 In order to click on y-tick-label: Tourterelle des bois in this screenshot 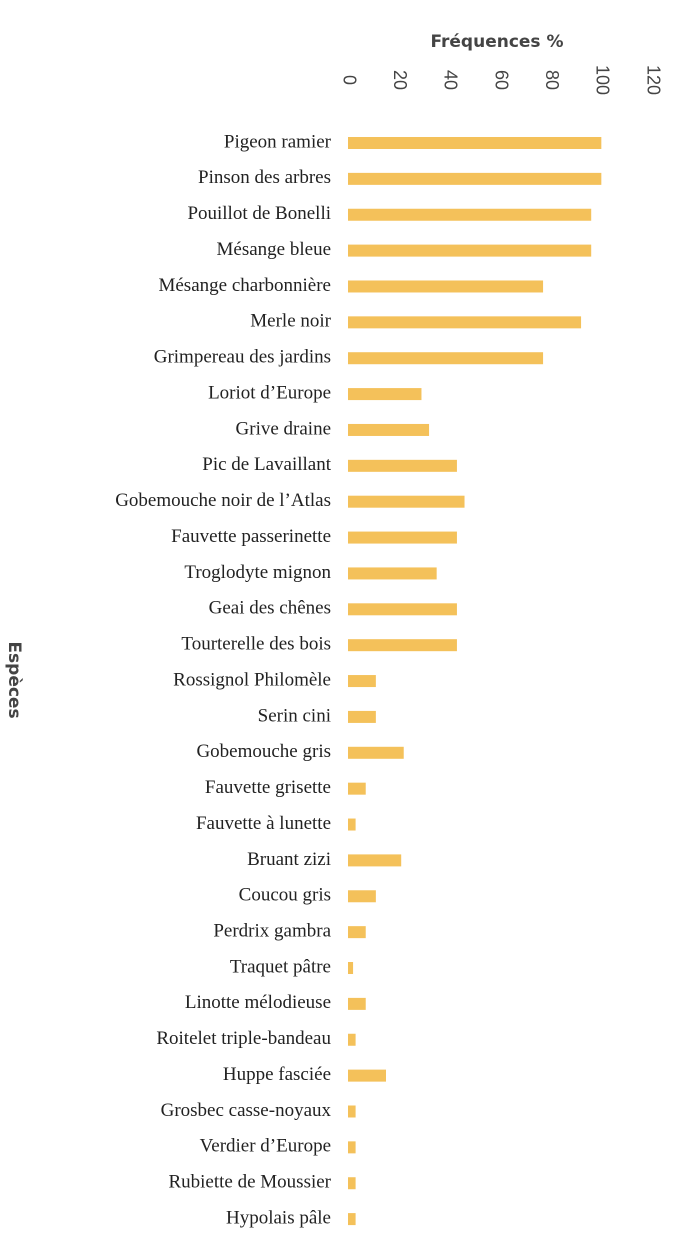, I will do `click(256, 644)`.